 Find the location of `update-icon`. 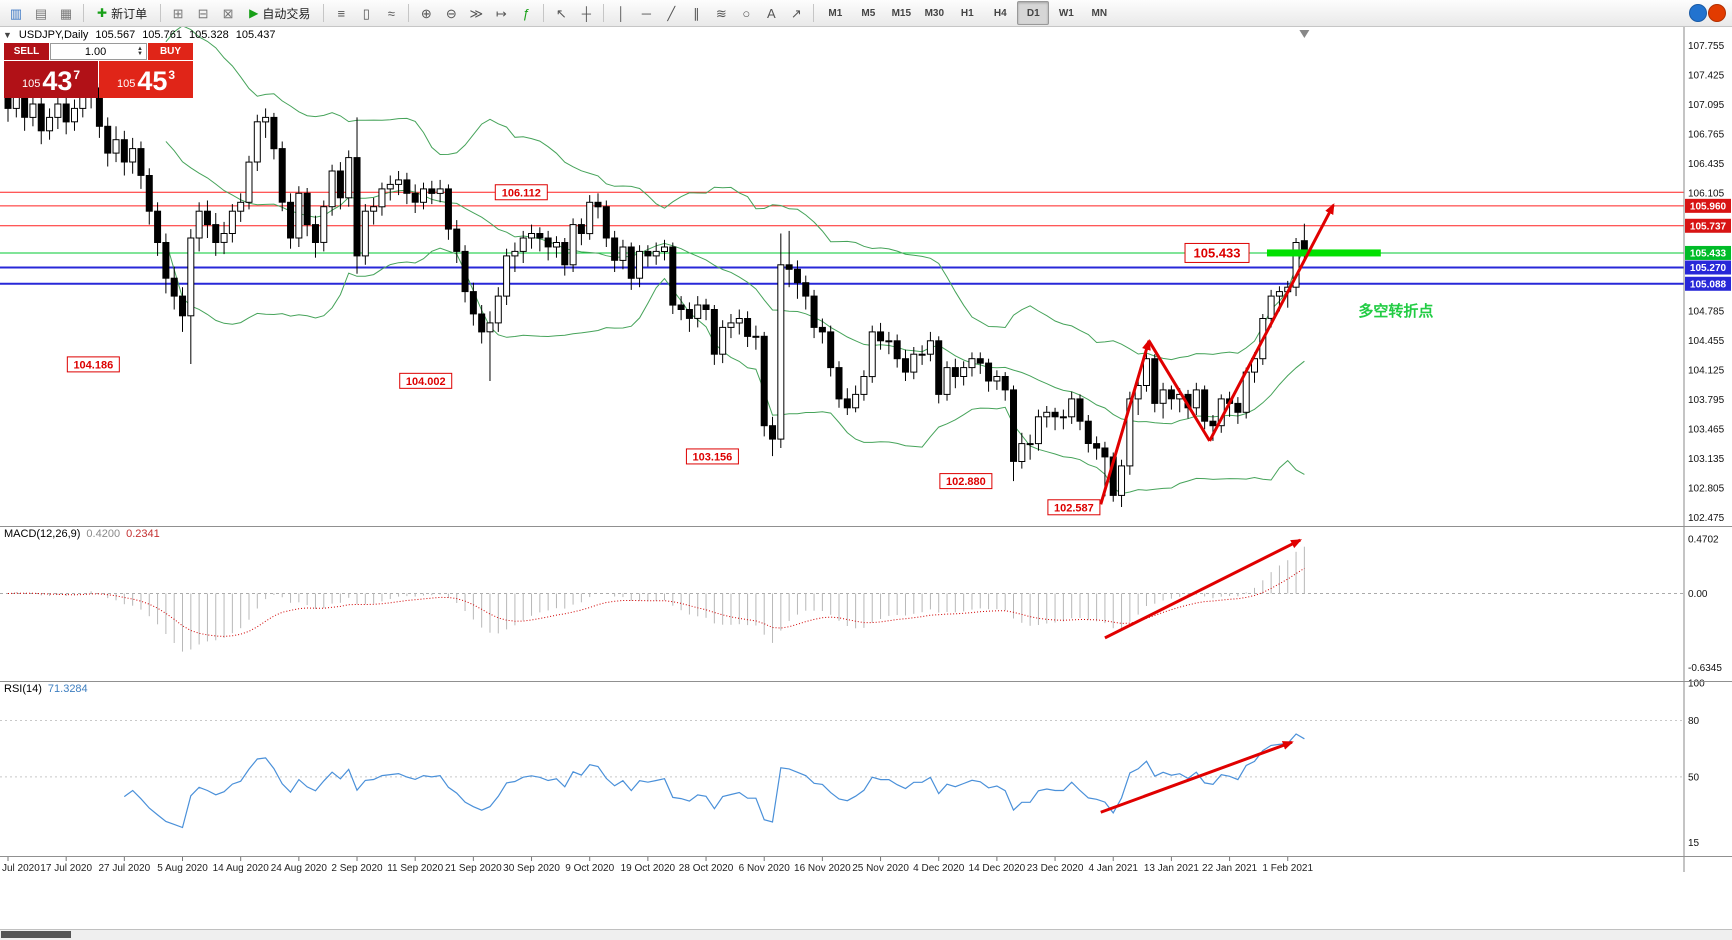

update-icon is located at coordinates (1717, 13).